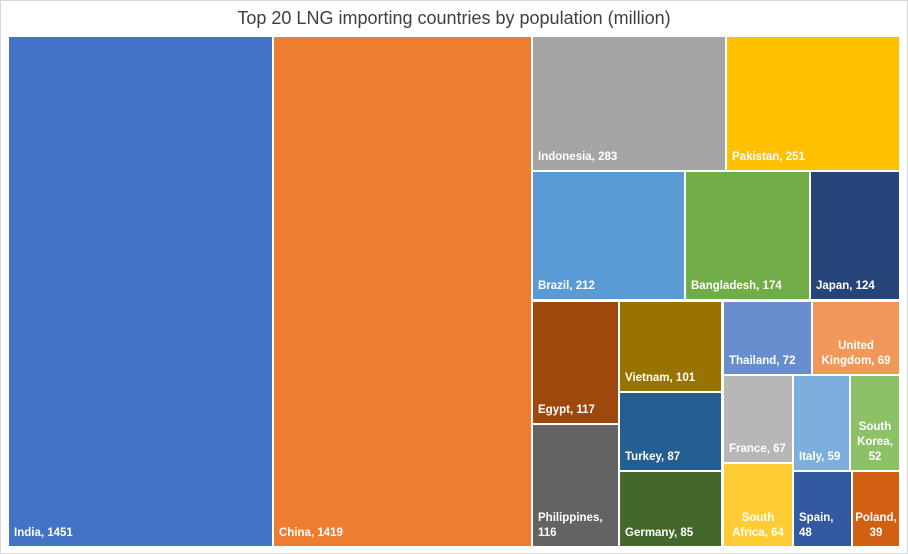 Image resolution: width=908 pixels, height=554 pixels. I want to click on data-label: Egypt, 117, so click(566, 410).